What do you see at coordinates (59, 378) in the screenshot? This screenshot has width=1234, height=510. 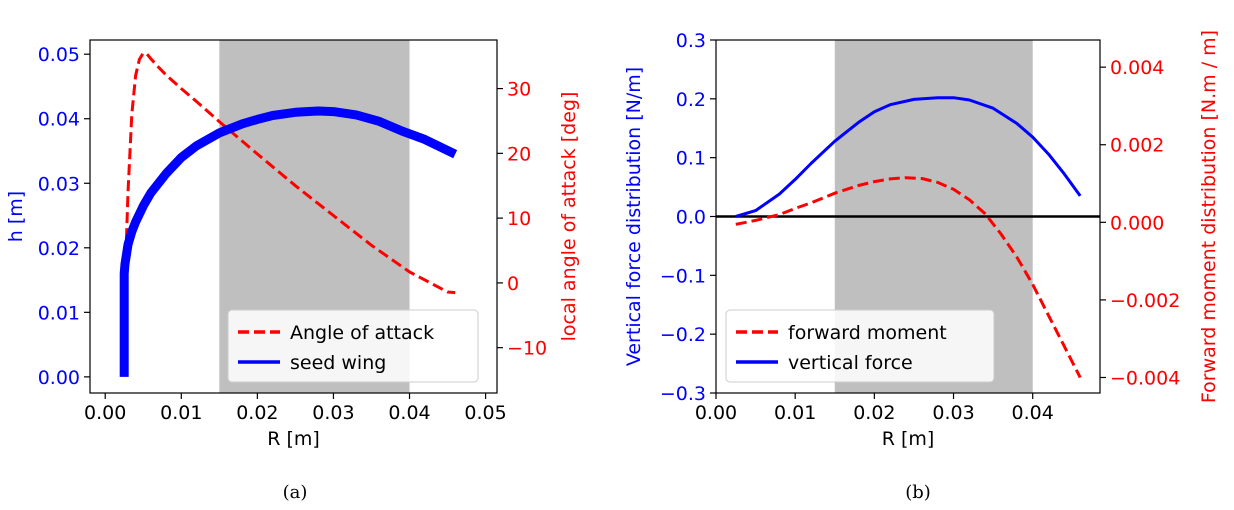 I see `y-left-tick-label: 0.00` at bounding box center [59, 378].